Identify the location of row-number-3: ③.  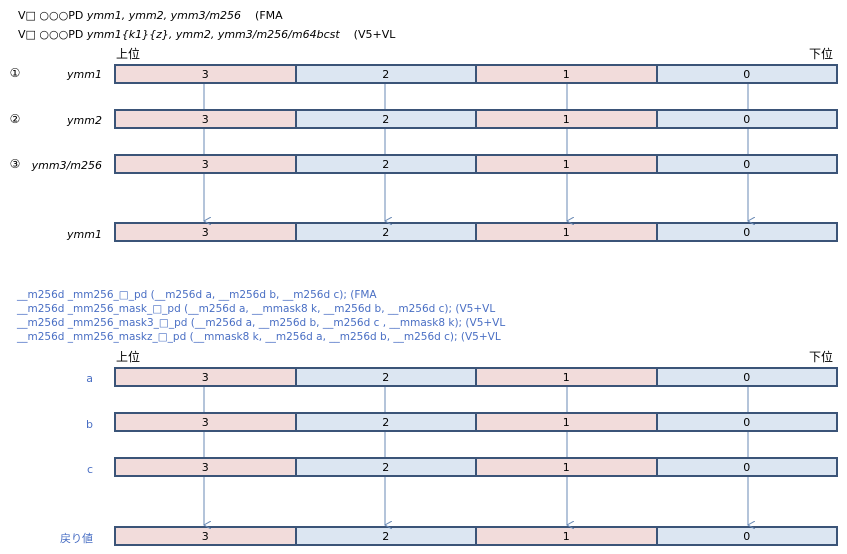
(15, 164).